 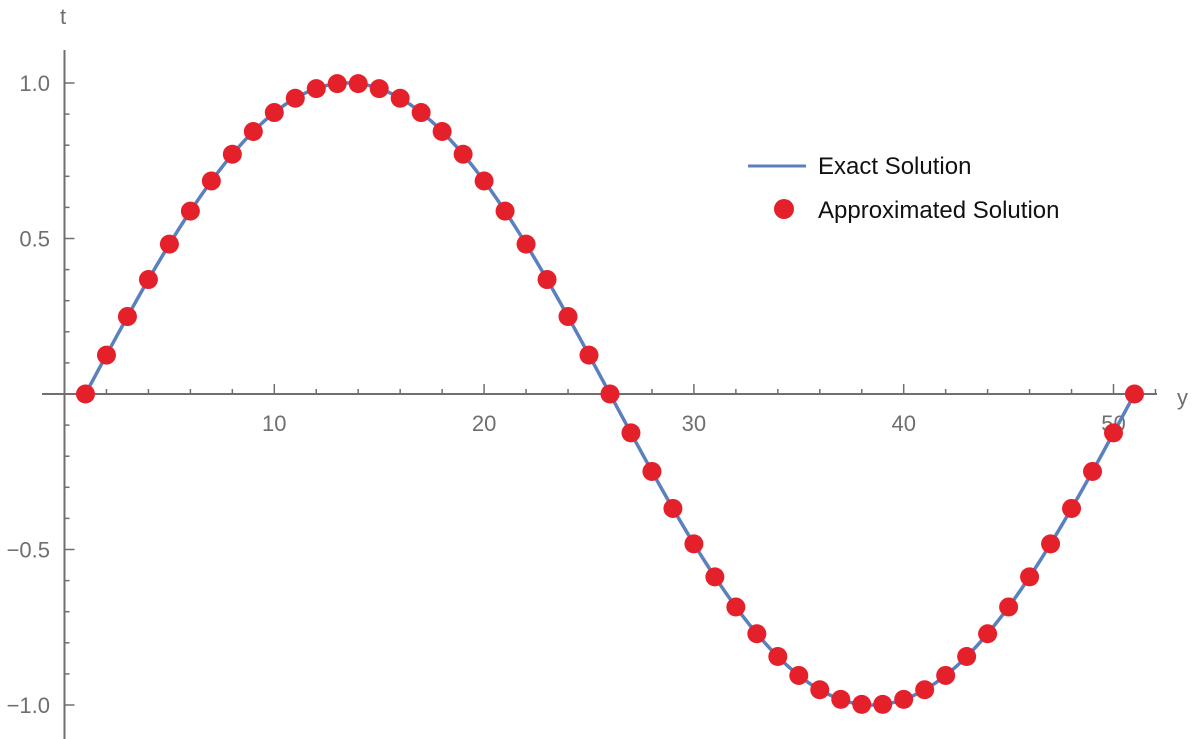 I want to click on y-tick-label: −0.5, so click(x=28, y=550).